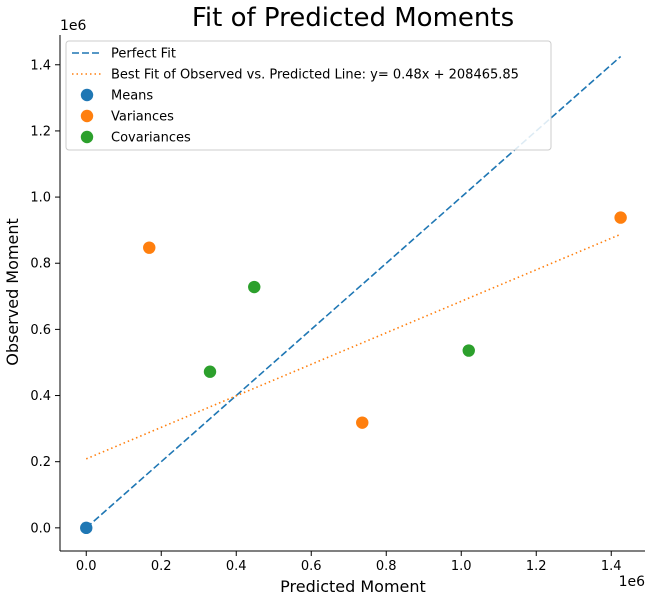 Image resolution: width=650 pixels, height=600 pixels. I want to click on y-offset-label: 1e6, so click(73, 26).